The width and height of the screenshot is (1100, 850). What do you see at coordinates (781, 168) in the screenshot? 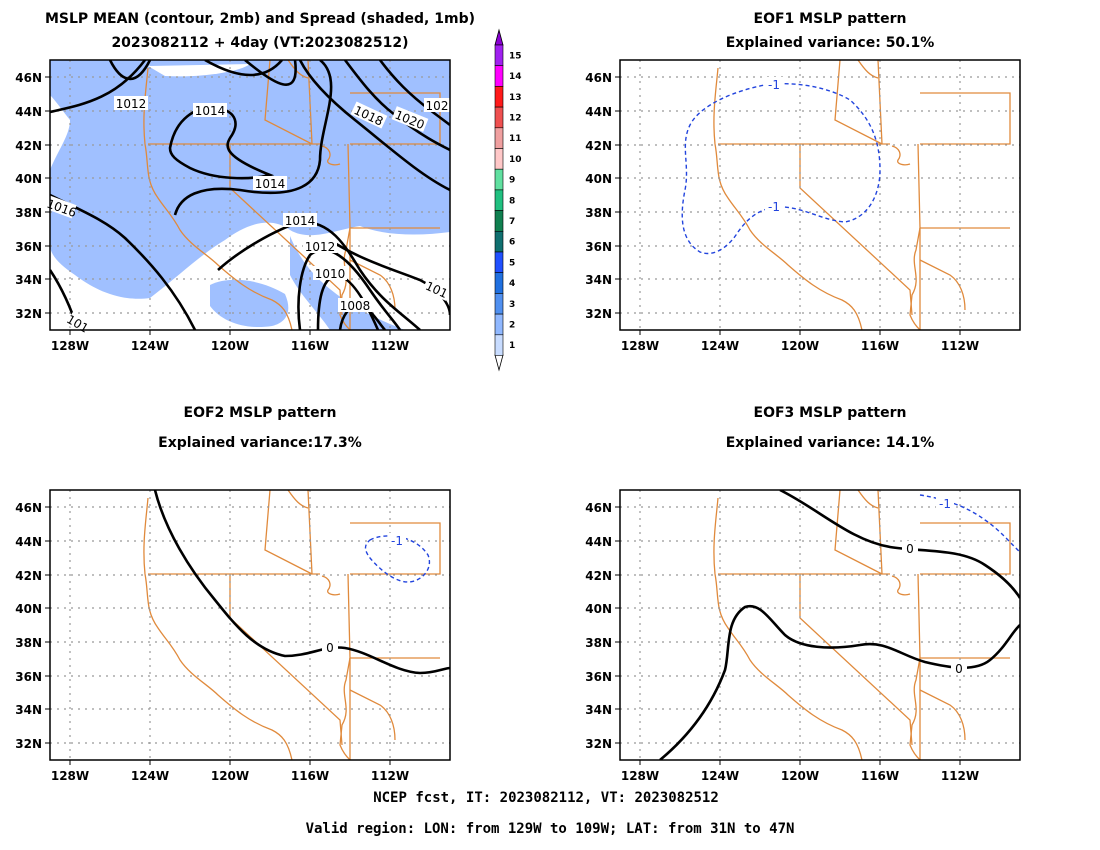
I see `eof1-negative-contour` at bounding box center [781, 168].